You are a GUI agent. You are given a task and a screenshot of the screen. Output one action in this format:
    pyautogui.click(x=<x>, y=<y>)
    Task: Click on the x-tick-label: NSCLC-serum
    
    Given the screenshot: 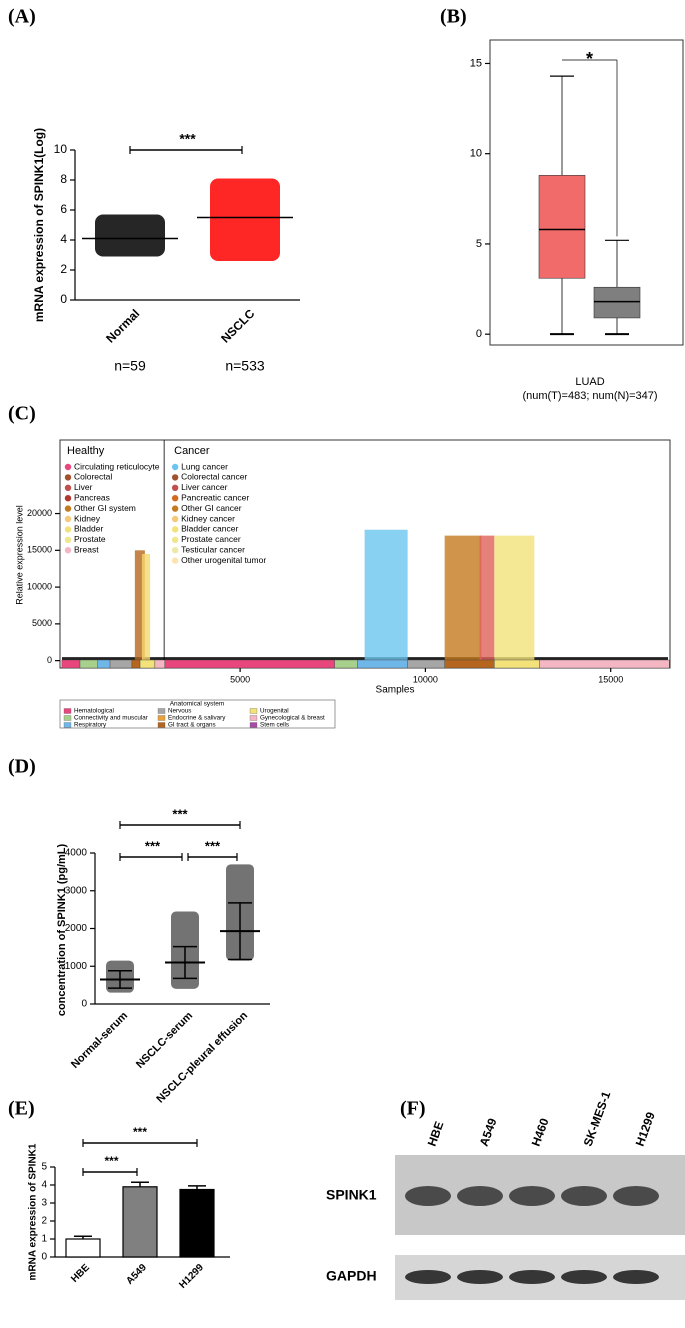 What is the action you would take?
    pyautogui.click(x=164, y=1040)
    